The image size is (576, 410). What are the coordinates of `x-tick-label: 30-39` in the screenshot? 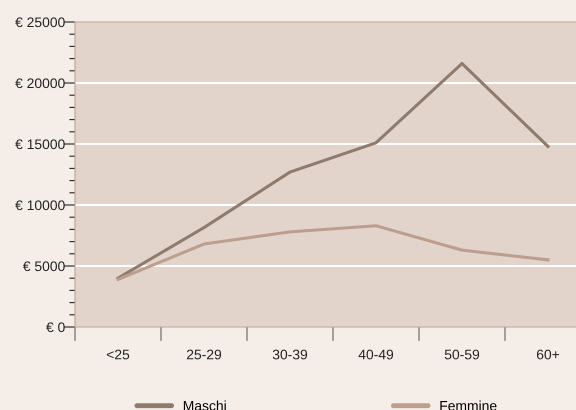 It's located at (290, 355).